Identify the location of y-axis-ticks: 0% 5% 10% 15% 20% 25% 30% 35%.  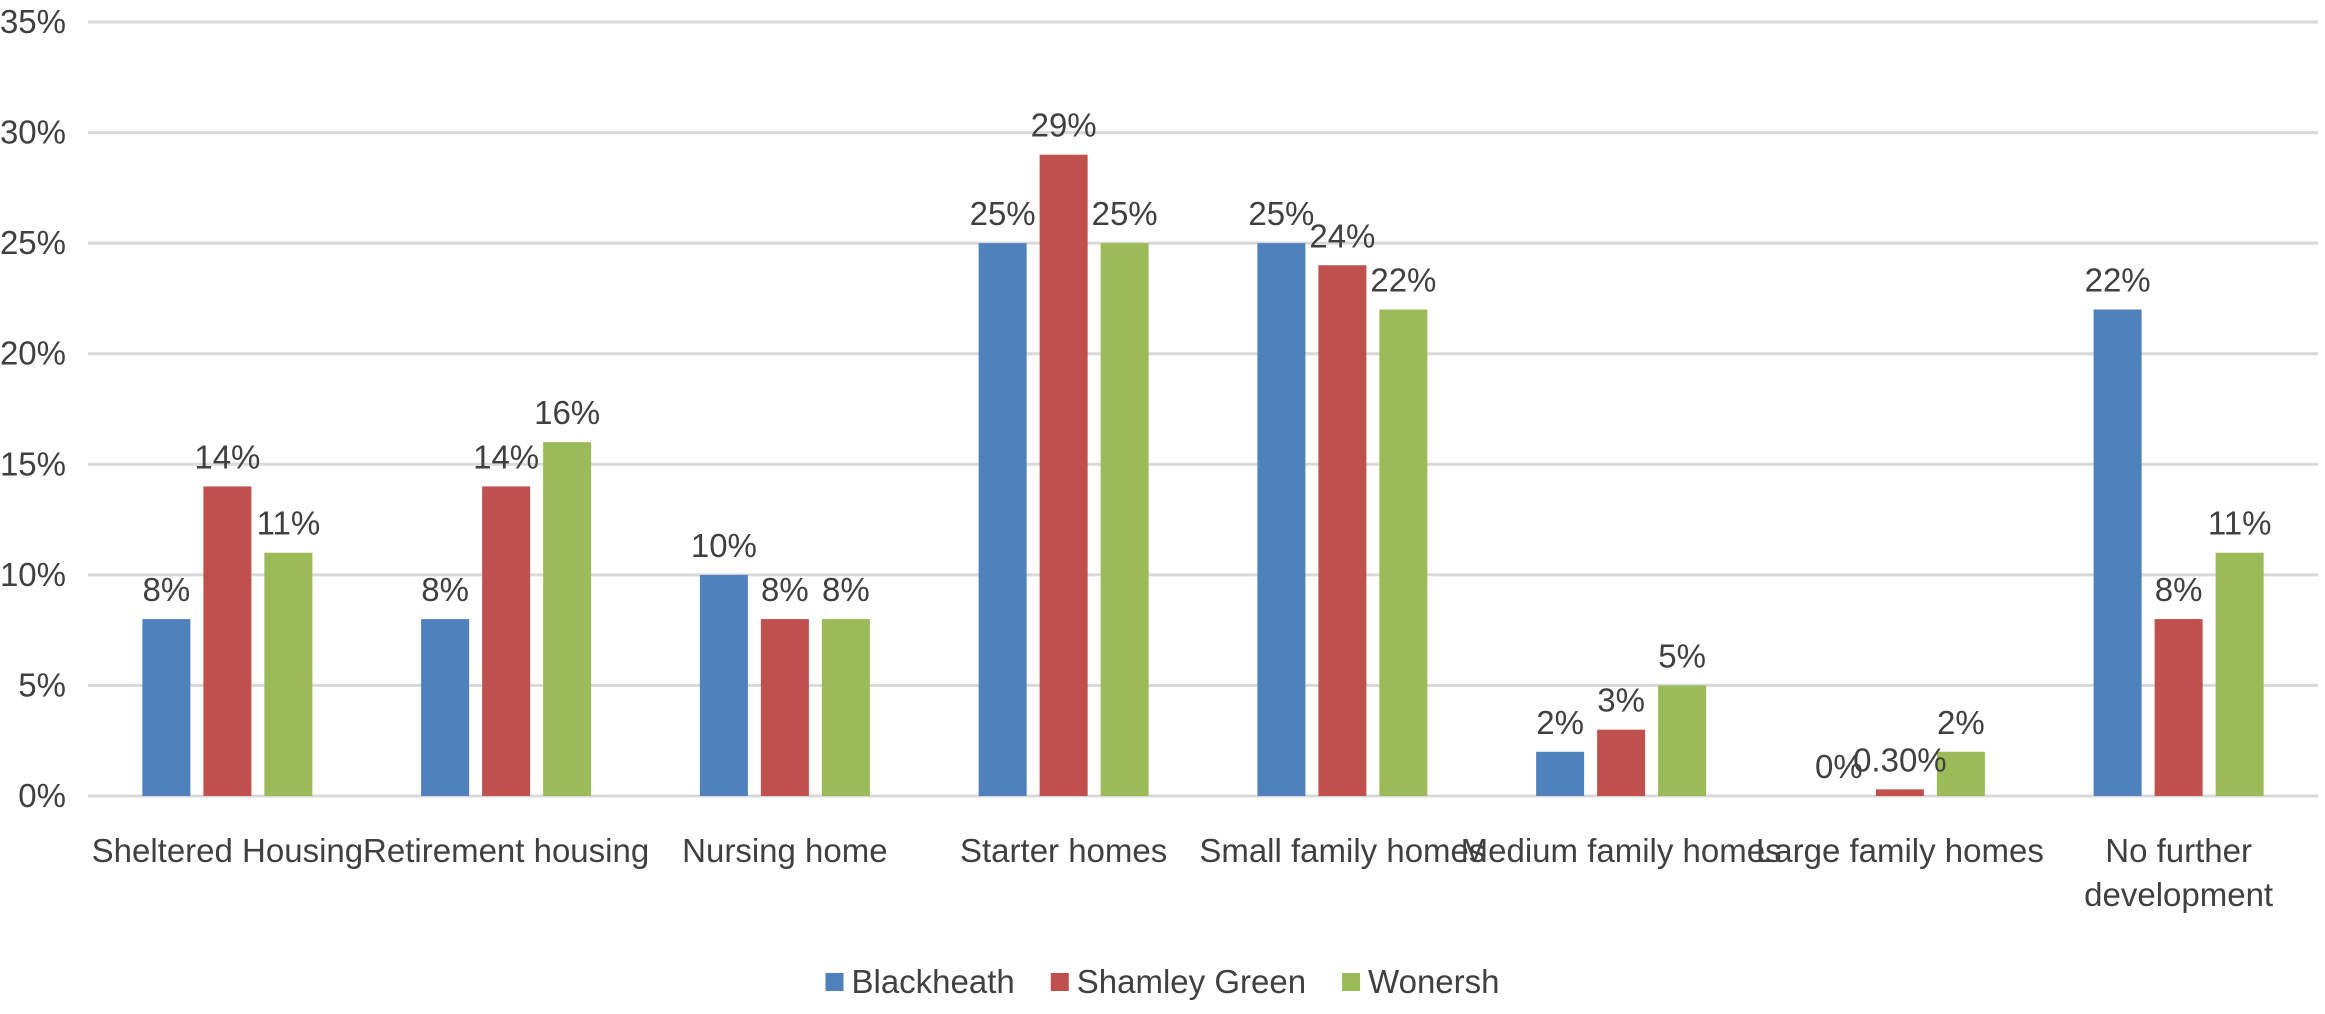
(33, 408).